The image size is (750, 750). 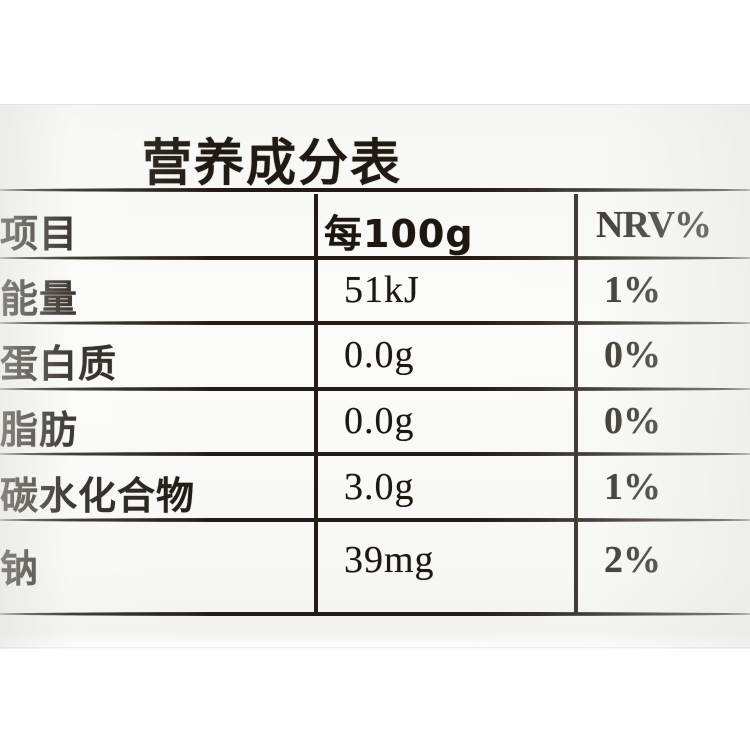 What do you see at coordinates (399, 234) in the screenshot?
I see `column-header-per-100g: 每100g` at bounding box center [399, 234].